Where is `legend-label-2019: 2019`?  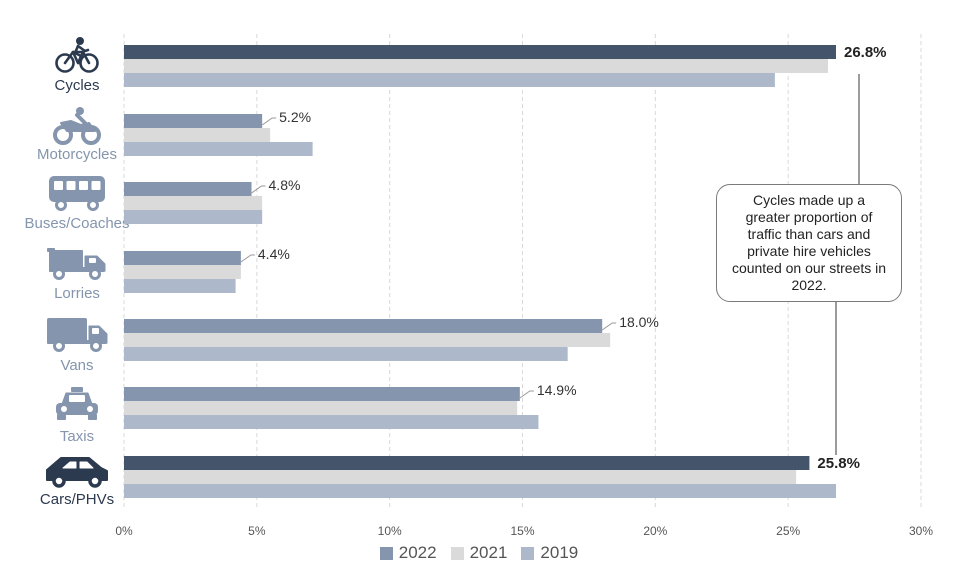
legend-label-2019: 2019 is located at coordinates (559, 552).